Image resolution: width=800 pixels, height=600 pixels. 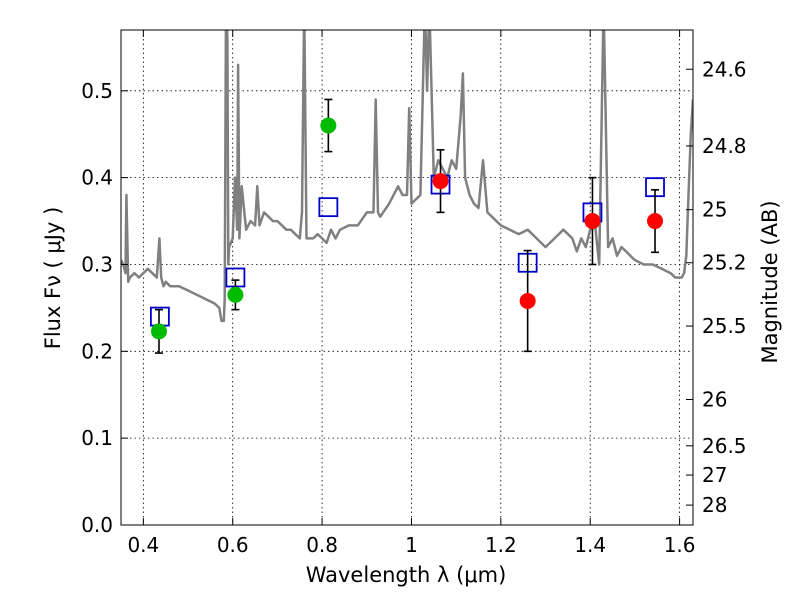 I want to click on right-tick-label: 26, so click(x=714, y=400).